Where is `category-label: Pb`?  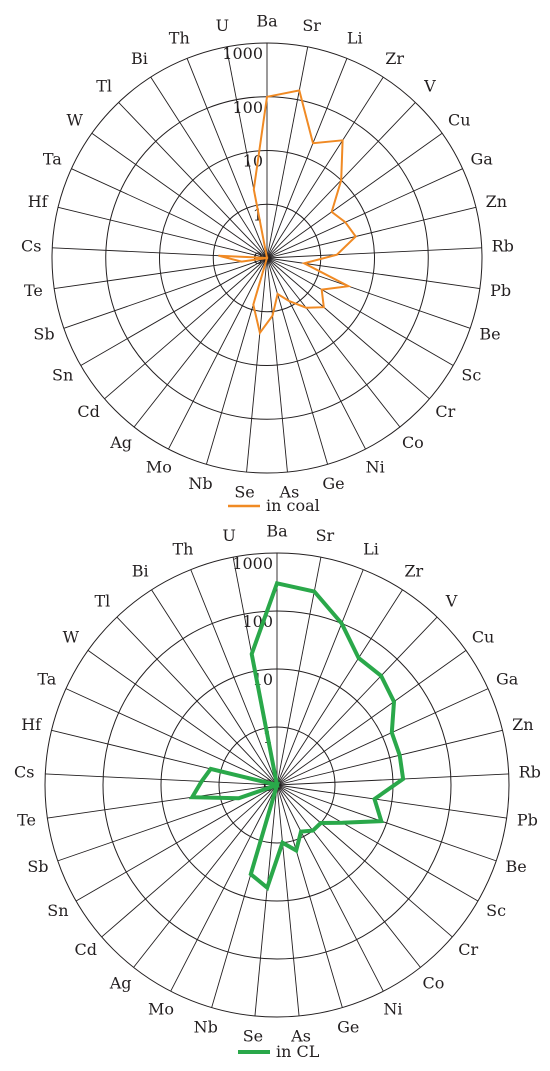
category-label: Pb is located at coordinates (527, 820).